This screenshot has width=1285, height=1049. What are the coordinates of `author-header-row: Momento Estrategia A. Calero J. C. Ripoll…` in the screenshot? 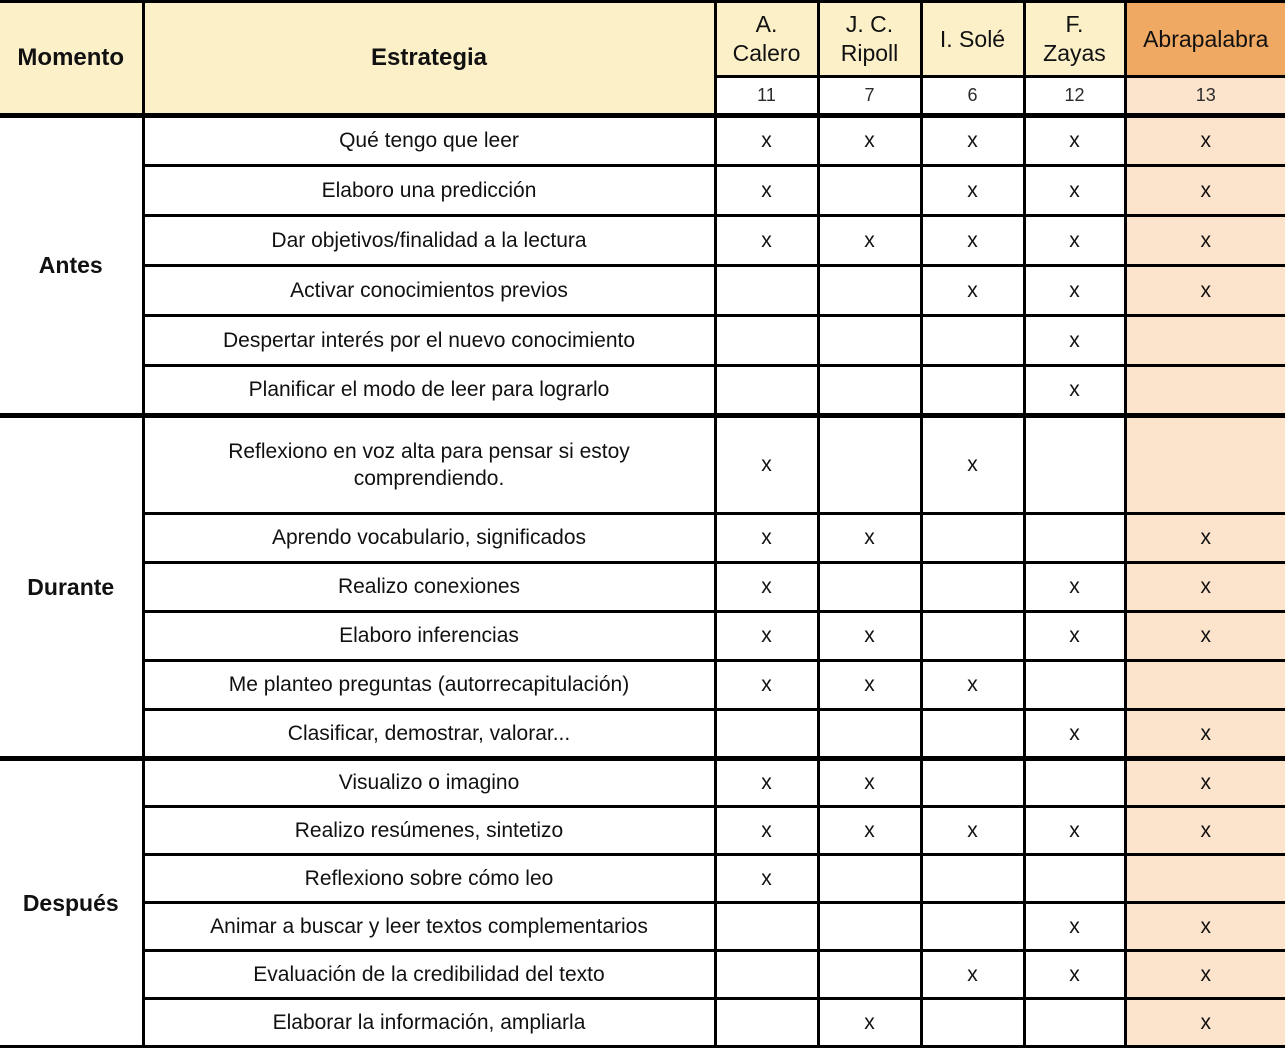 It's located at (642, 58).